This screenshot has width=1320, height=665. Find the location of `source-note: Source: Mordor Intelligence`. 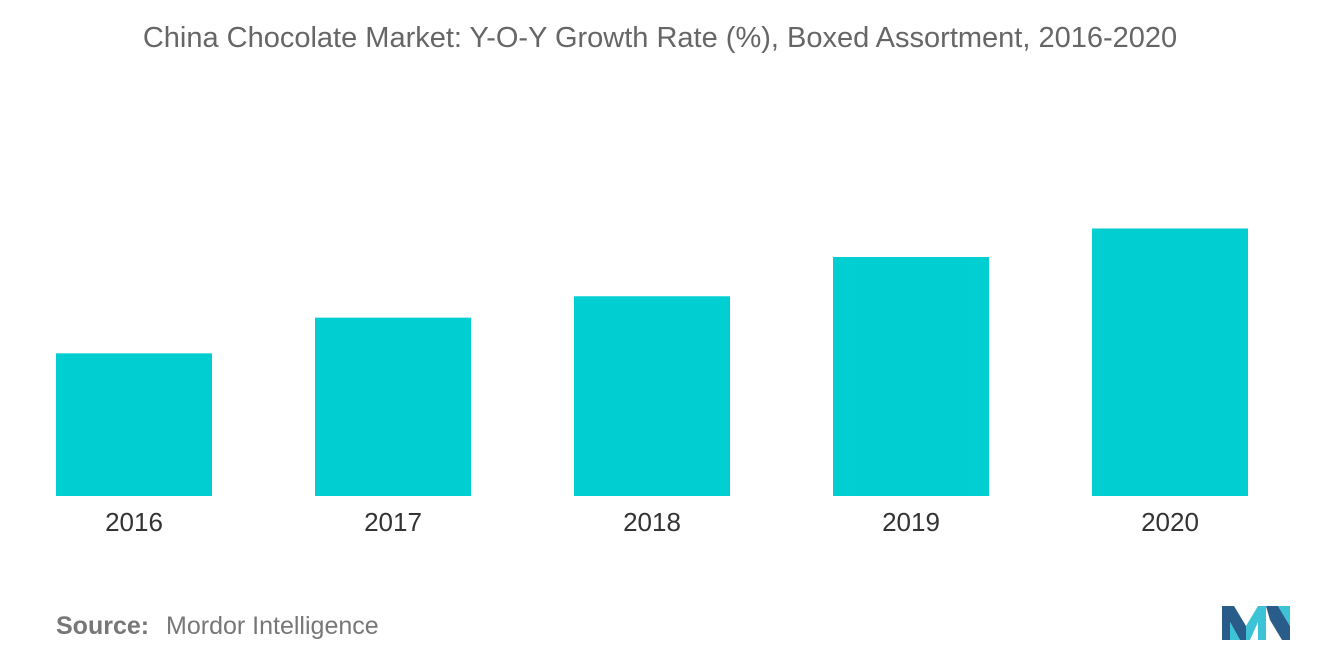

source-note: Source: Mordor Intelligence is located at coordinates (217, 626).